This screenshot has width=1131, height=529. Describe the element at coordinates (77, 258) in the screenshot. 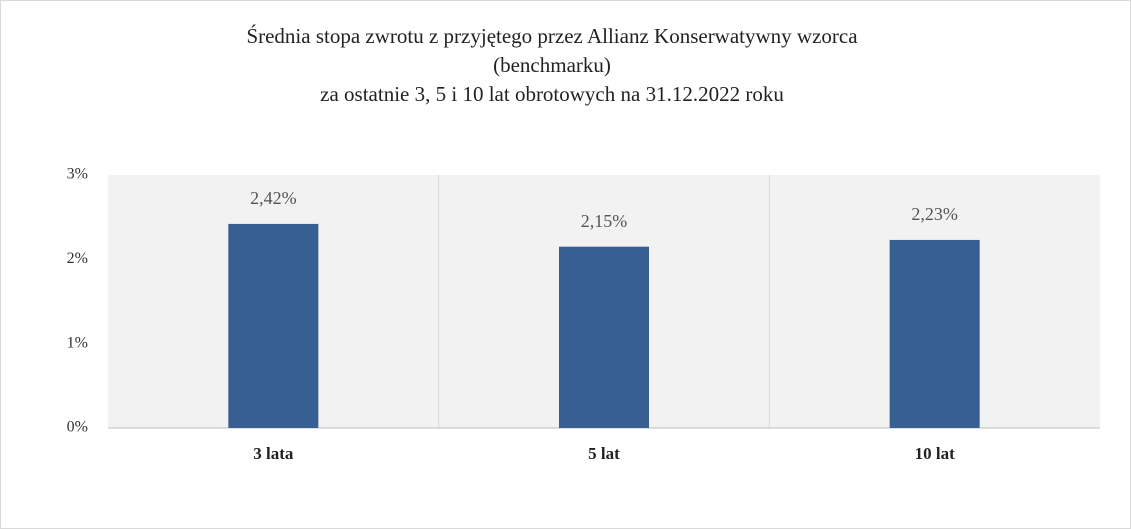

I see `y-tick-label: 2%` at that location.